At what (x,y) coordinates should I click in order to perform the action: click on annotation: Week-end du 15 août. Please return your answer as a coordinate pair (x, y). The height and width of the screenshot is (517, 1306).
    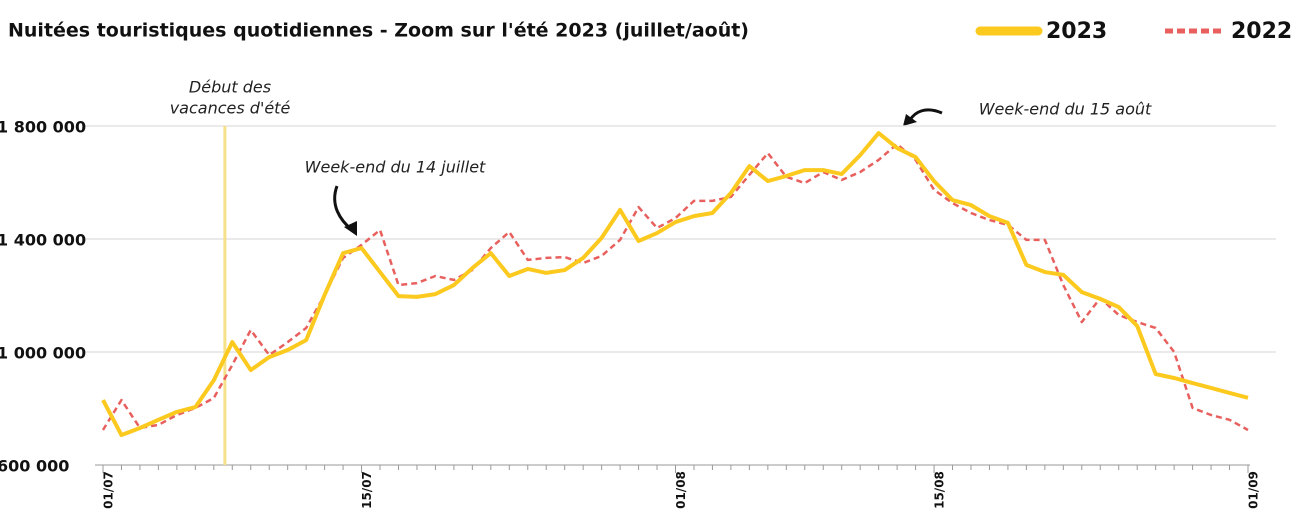
    Looking at the image, I should click on (1065, 109).